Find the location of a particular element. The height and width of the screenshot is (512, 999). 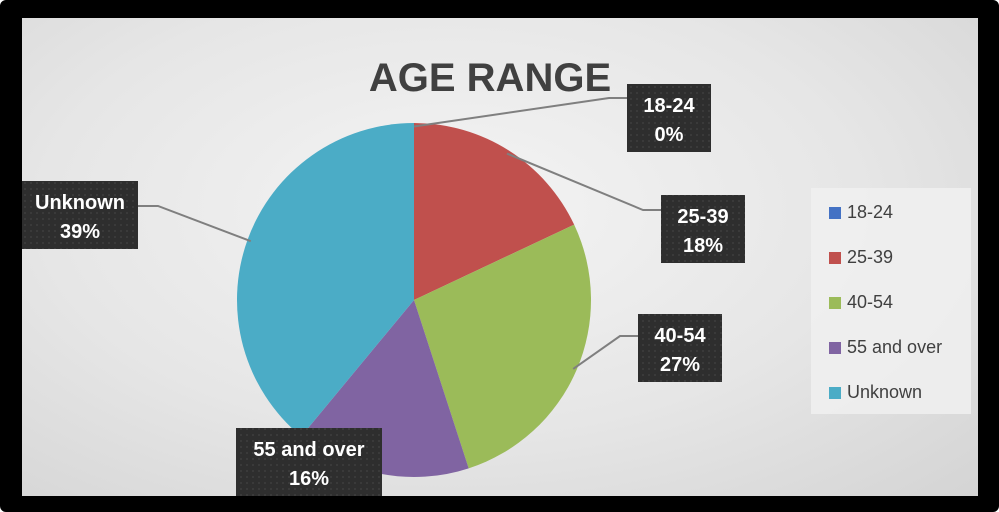

data-label-unknown: Unknown 39% is located at coordinates (80, 215).